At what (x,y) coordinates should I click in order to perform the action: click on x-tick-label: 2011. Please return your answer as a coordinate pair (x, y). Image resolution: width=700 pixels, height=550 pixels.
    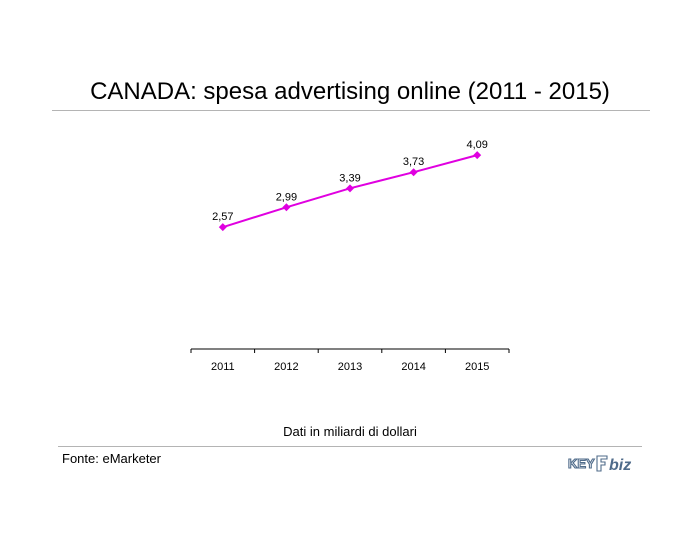
    Looking at the image, I should click on (223, 367).